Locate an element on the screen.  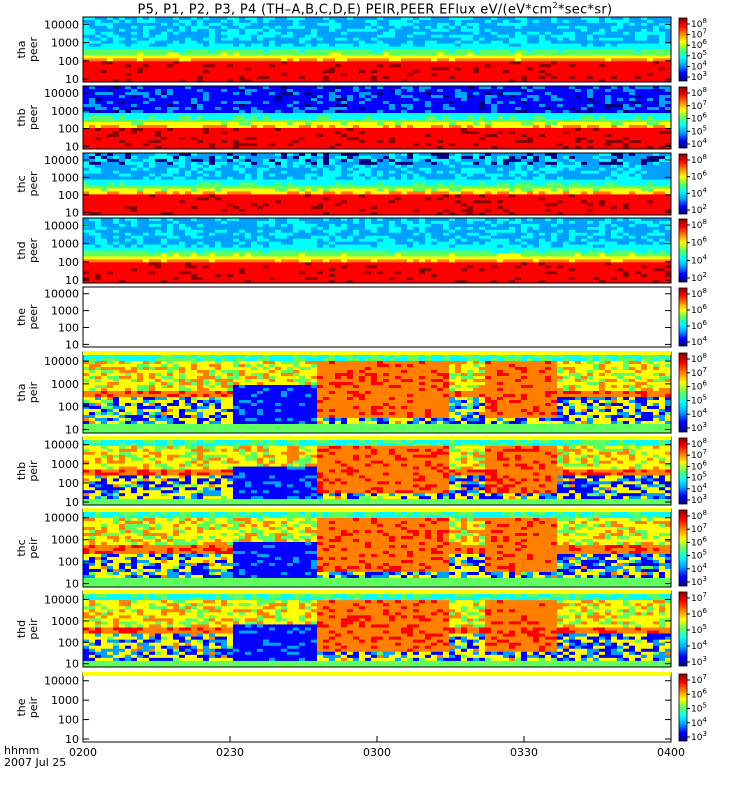
time-axis-label: hhmm is located at coordinates (22, 750).